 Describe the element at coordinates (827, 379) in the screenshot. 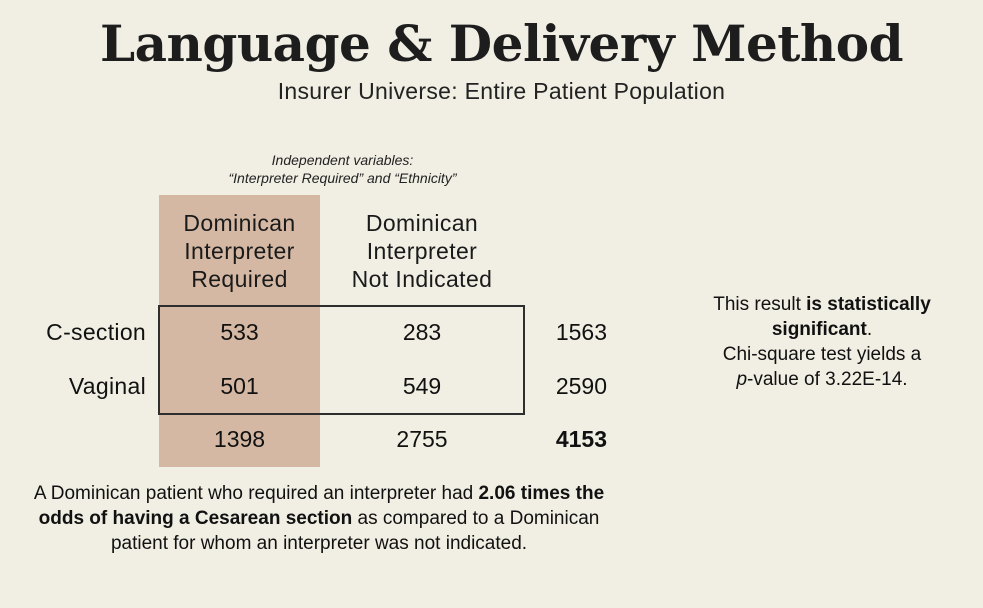

I see `p-value-text: -value of 3.22E-14.` at that location.